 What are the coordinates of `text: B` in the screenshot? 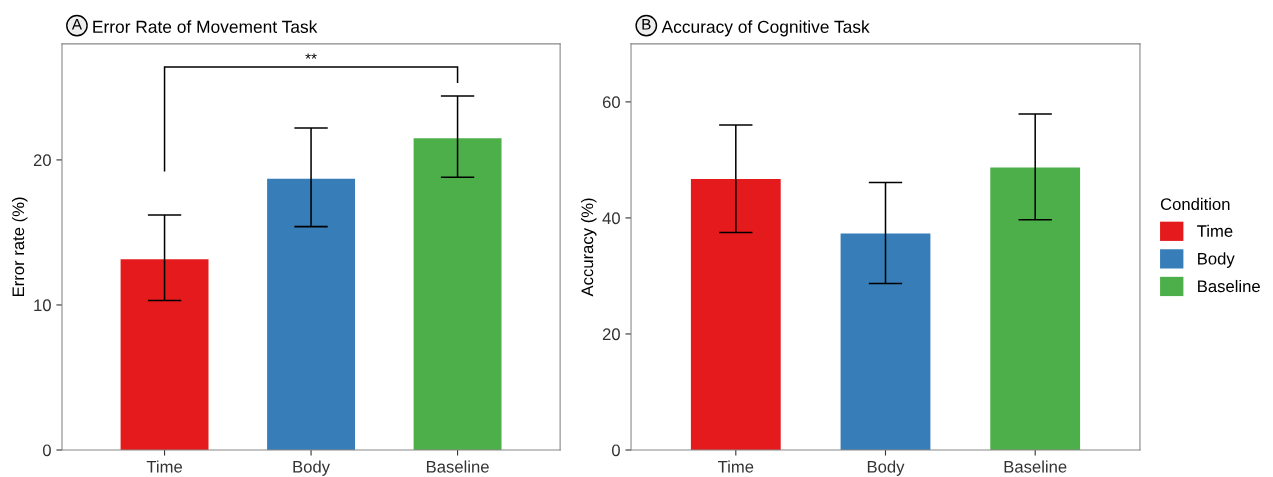 It's located at (646, 24).